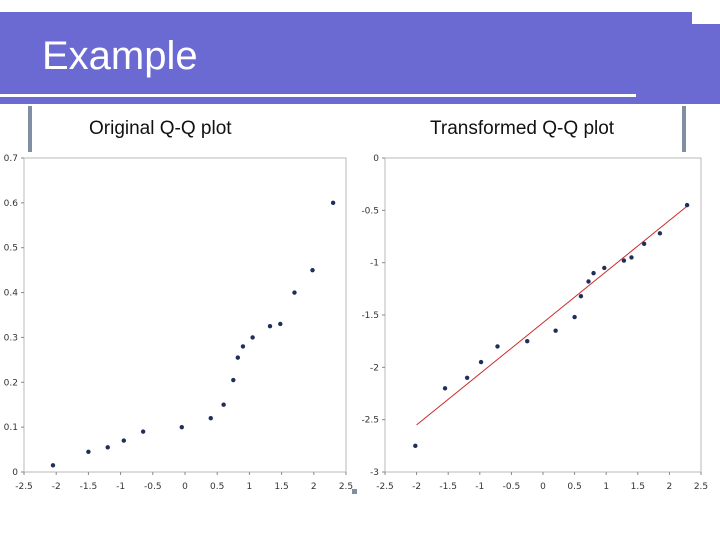 The width and height of the screenshot is (720, 540). I want to click on original-x-tick-label: -2.5, so click(24, 487).